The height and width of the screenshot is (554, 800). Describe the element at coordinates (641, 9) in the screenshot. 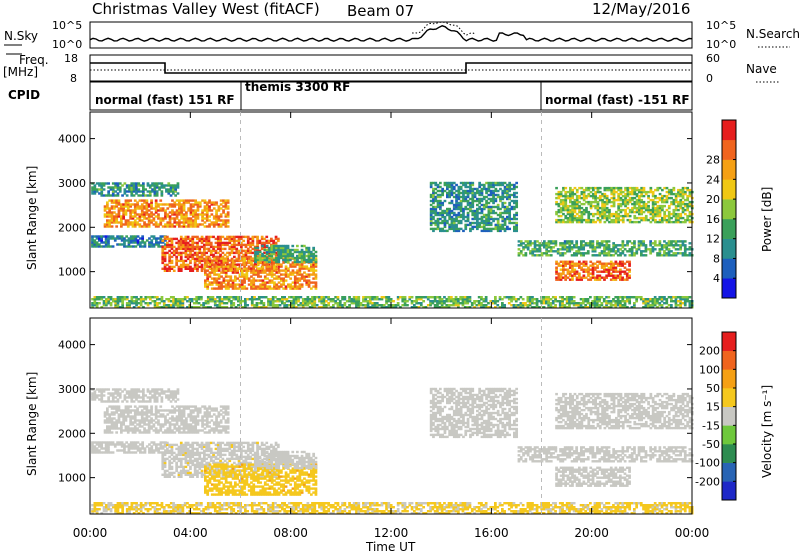

I see `date-label: 12/May/2016` at that location.